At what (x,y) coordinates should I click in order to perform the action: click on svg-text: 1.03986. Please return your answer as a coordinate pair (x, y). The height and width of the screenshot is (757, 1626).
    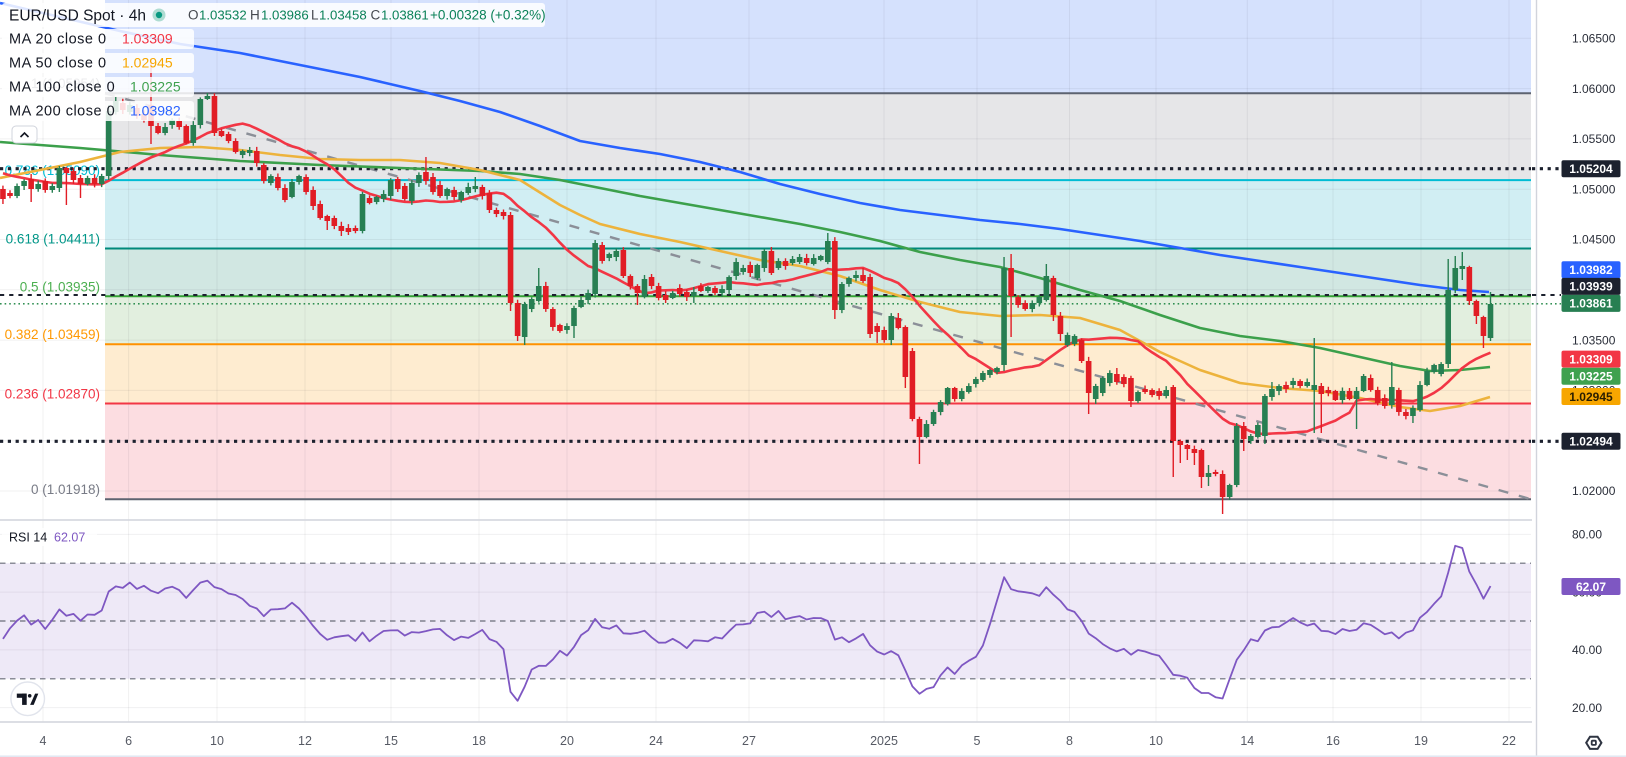
    Looking at the image, I should click on (285, 15).